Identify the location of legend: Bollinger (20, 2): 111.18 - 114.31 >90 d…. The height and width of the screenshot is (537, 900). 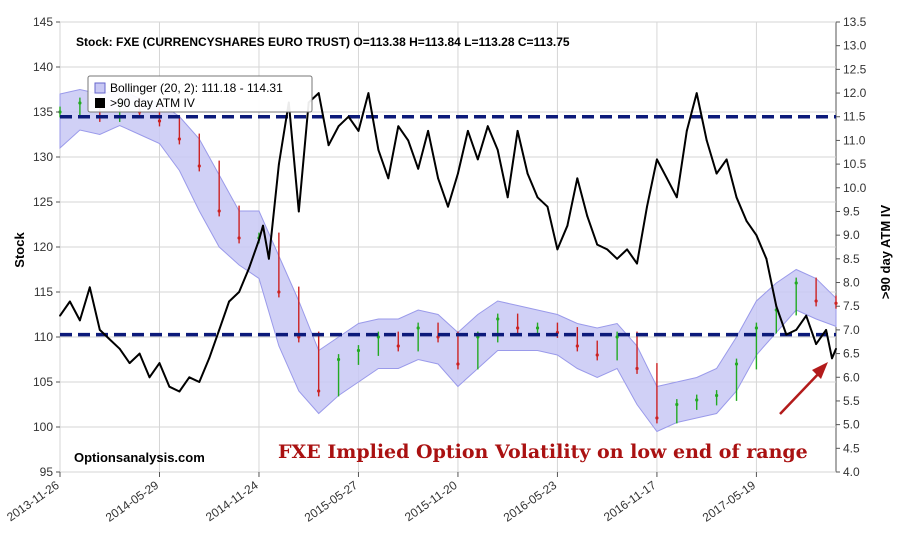
(200, 94).